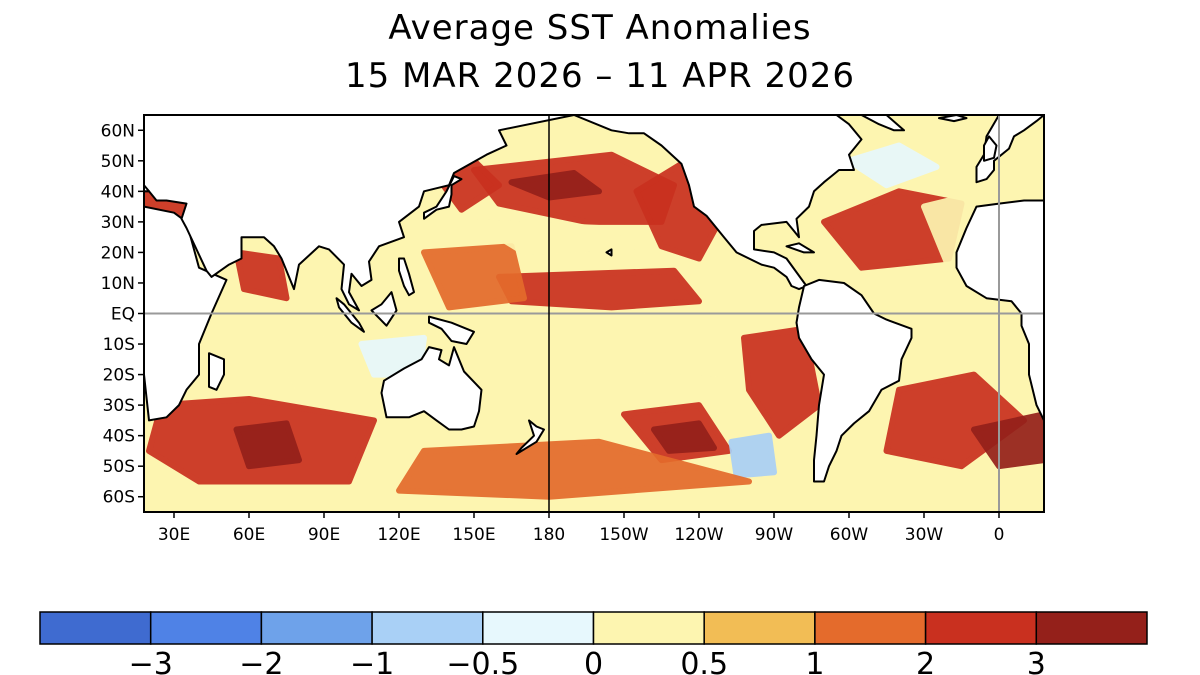  What do you see at coordinates (925, 661) in the screenshot?
I see `colorbar-label: 2` at bounding box center [925, 661].